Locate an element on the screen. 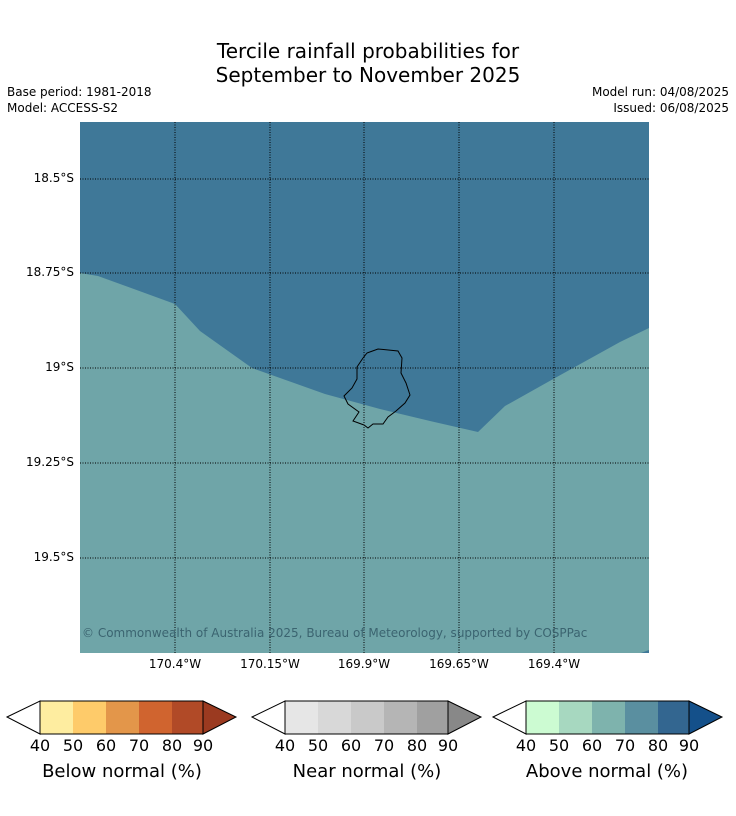 This screenshot has height=816, width=736. title-line-2: September to November 2025 is located at coordinates (368, 75).